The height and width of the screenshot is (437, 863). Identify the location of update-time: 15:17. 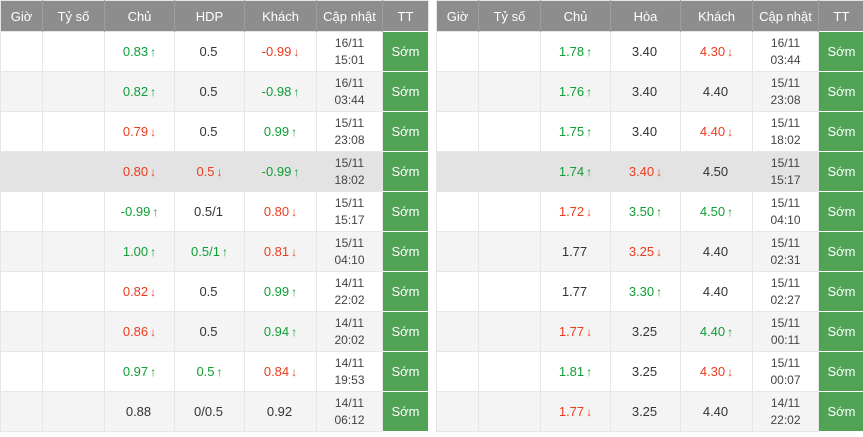
(349, 219).